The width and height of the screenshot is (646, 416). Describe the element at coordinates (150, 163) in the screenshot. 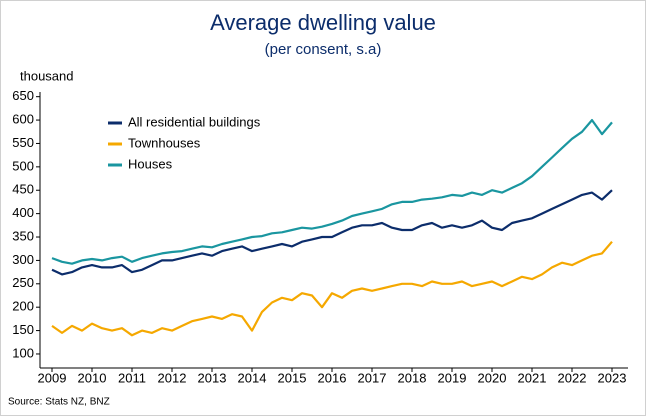

I see `legend-label: Houses` at that location.